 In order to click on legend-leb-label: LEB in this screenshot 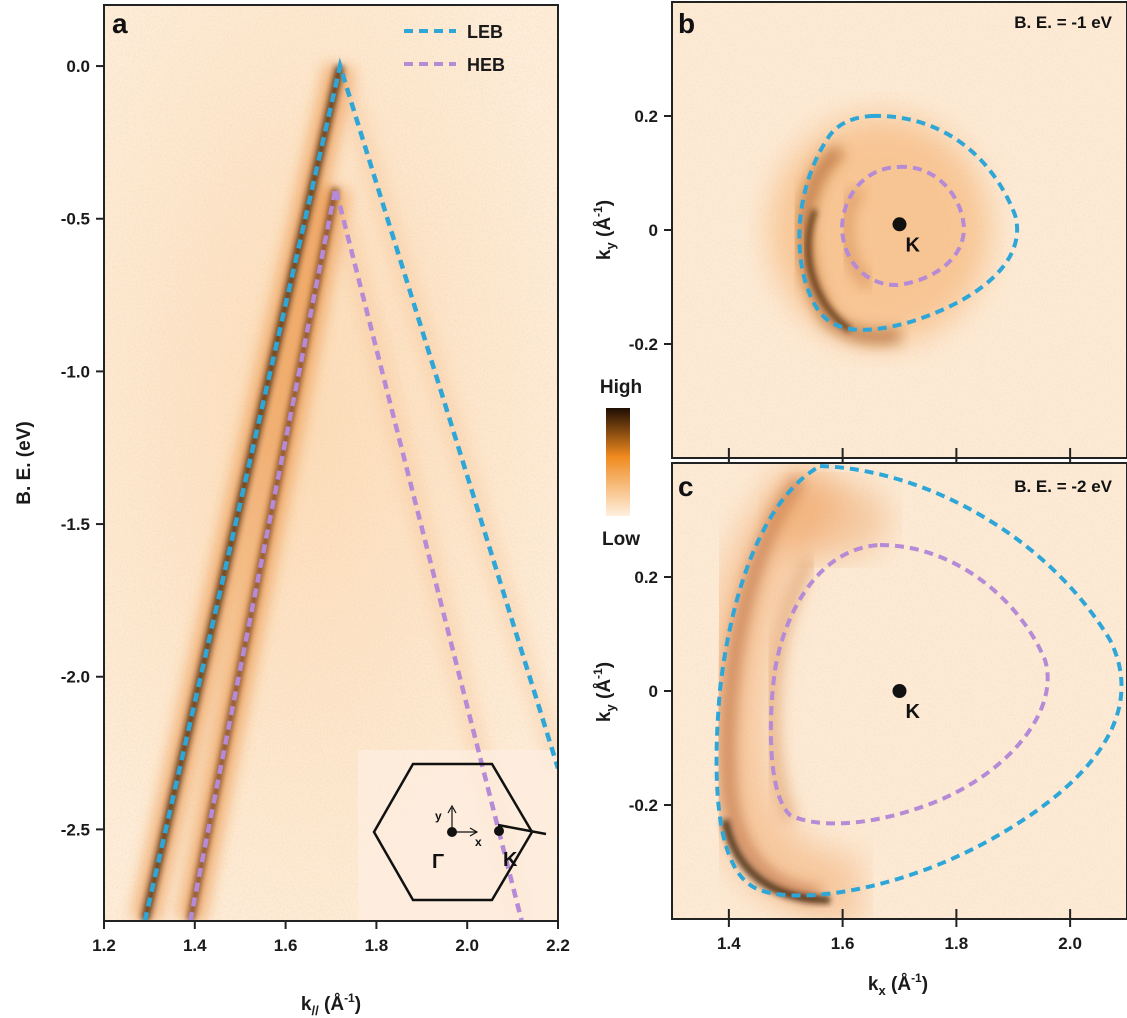, I will do `click(485, 32)`.